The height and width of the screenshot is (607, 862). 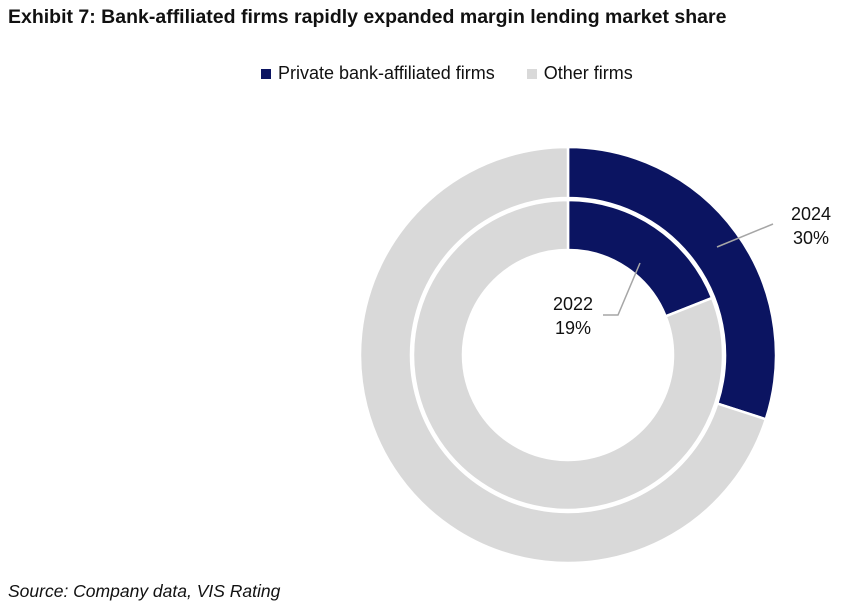 What do you see at coordinates (811, 238) in the screenshot?
I see `ring-label-value-2024: 30%` at bounding box center [811, 238].